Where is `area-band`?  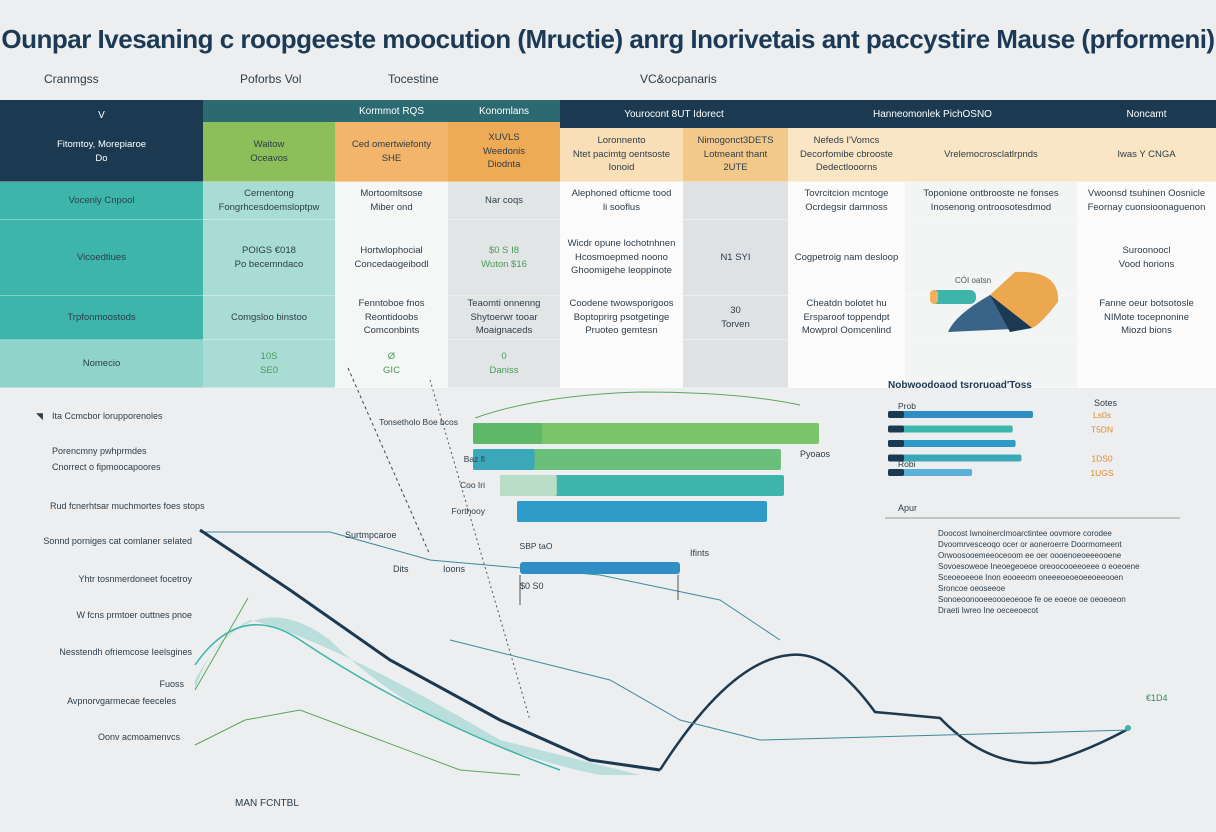
area-band is located at coordinates (417, 696).